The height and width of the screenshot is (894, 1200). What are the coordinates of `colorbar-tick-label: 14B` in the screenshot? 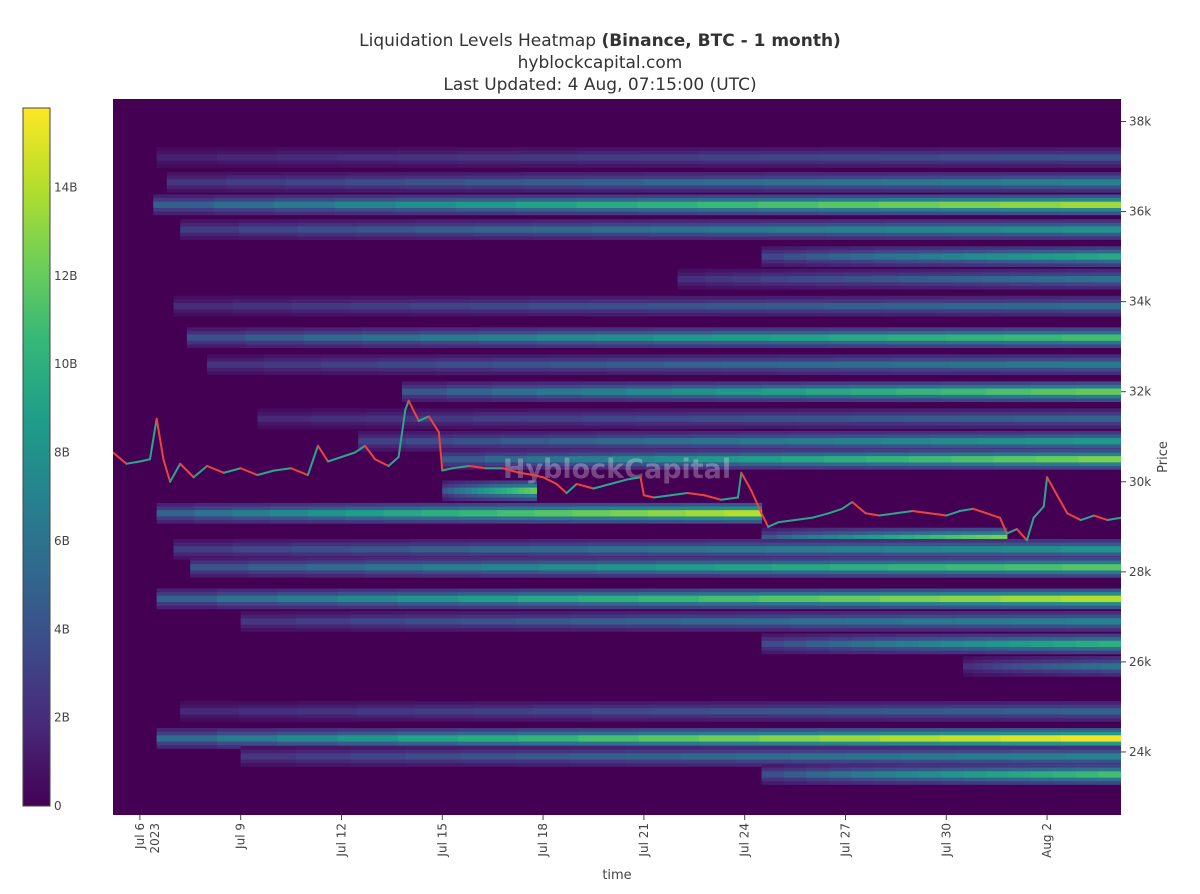 It's located at (66, 188).